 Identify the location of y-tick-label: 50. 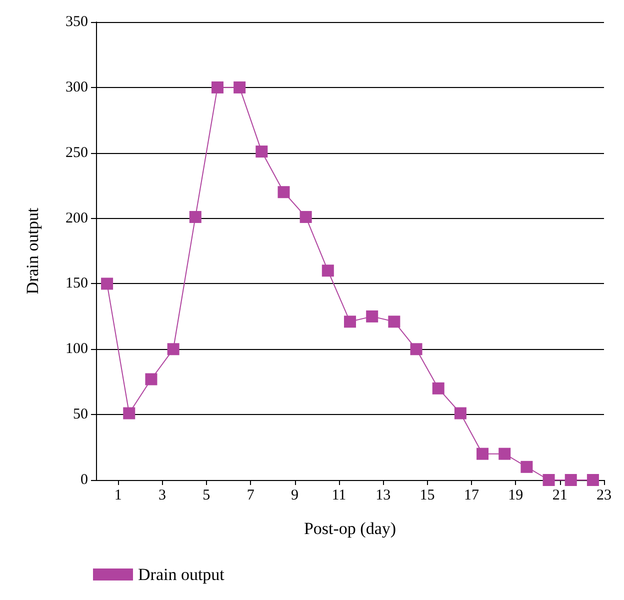
(80, 414).